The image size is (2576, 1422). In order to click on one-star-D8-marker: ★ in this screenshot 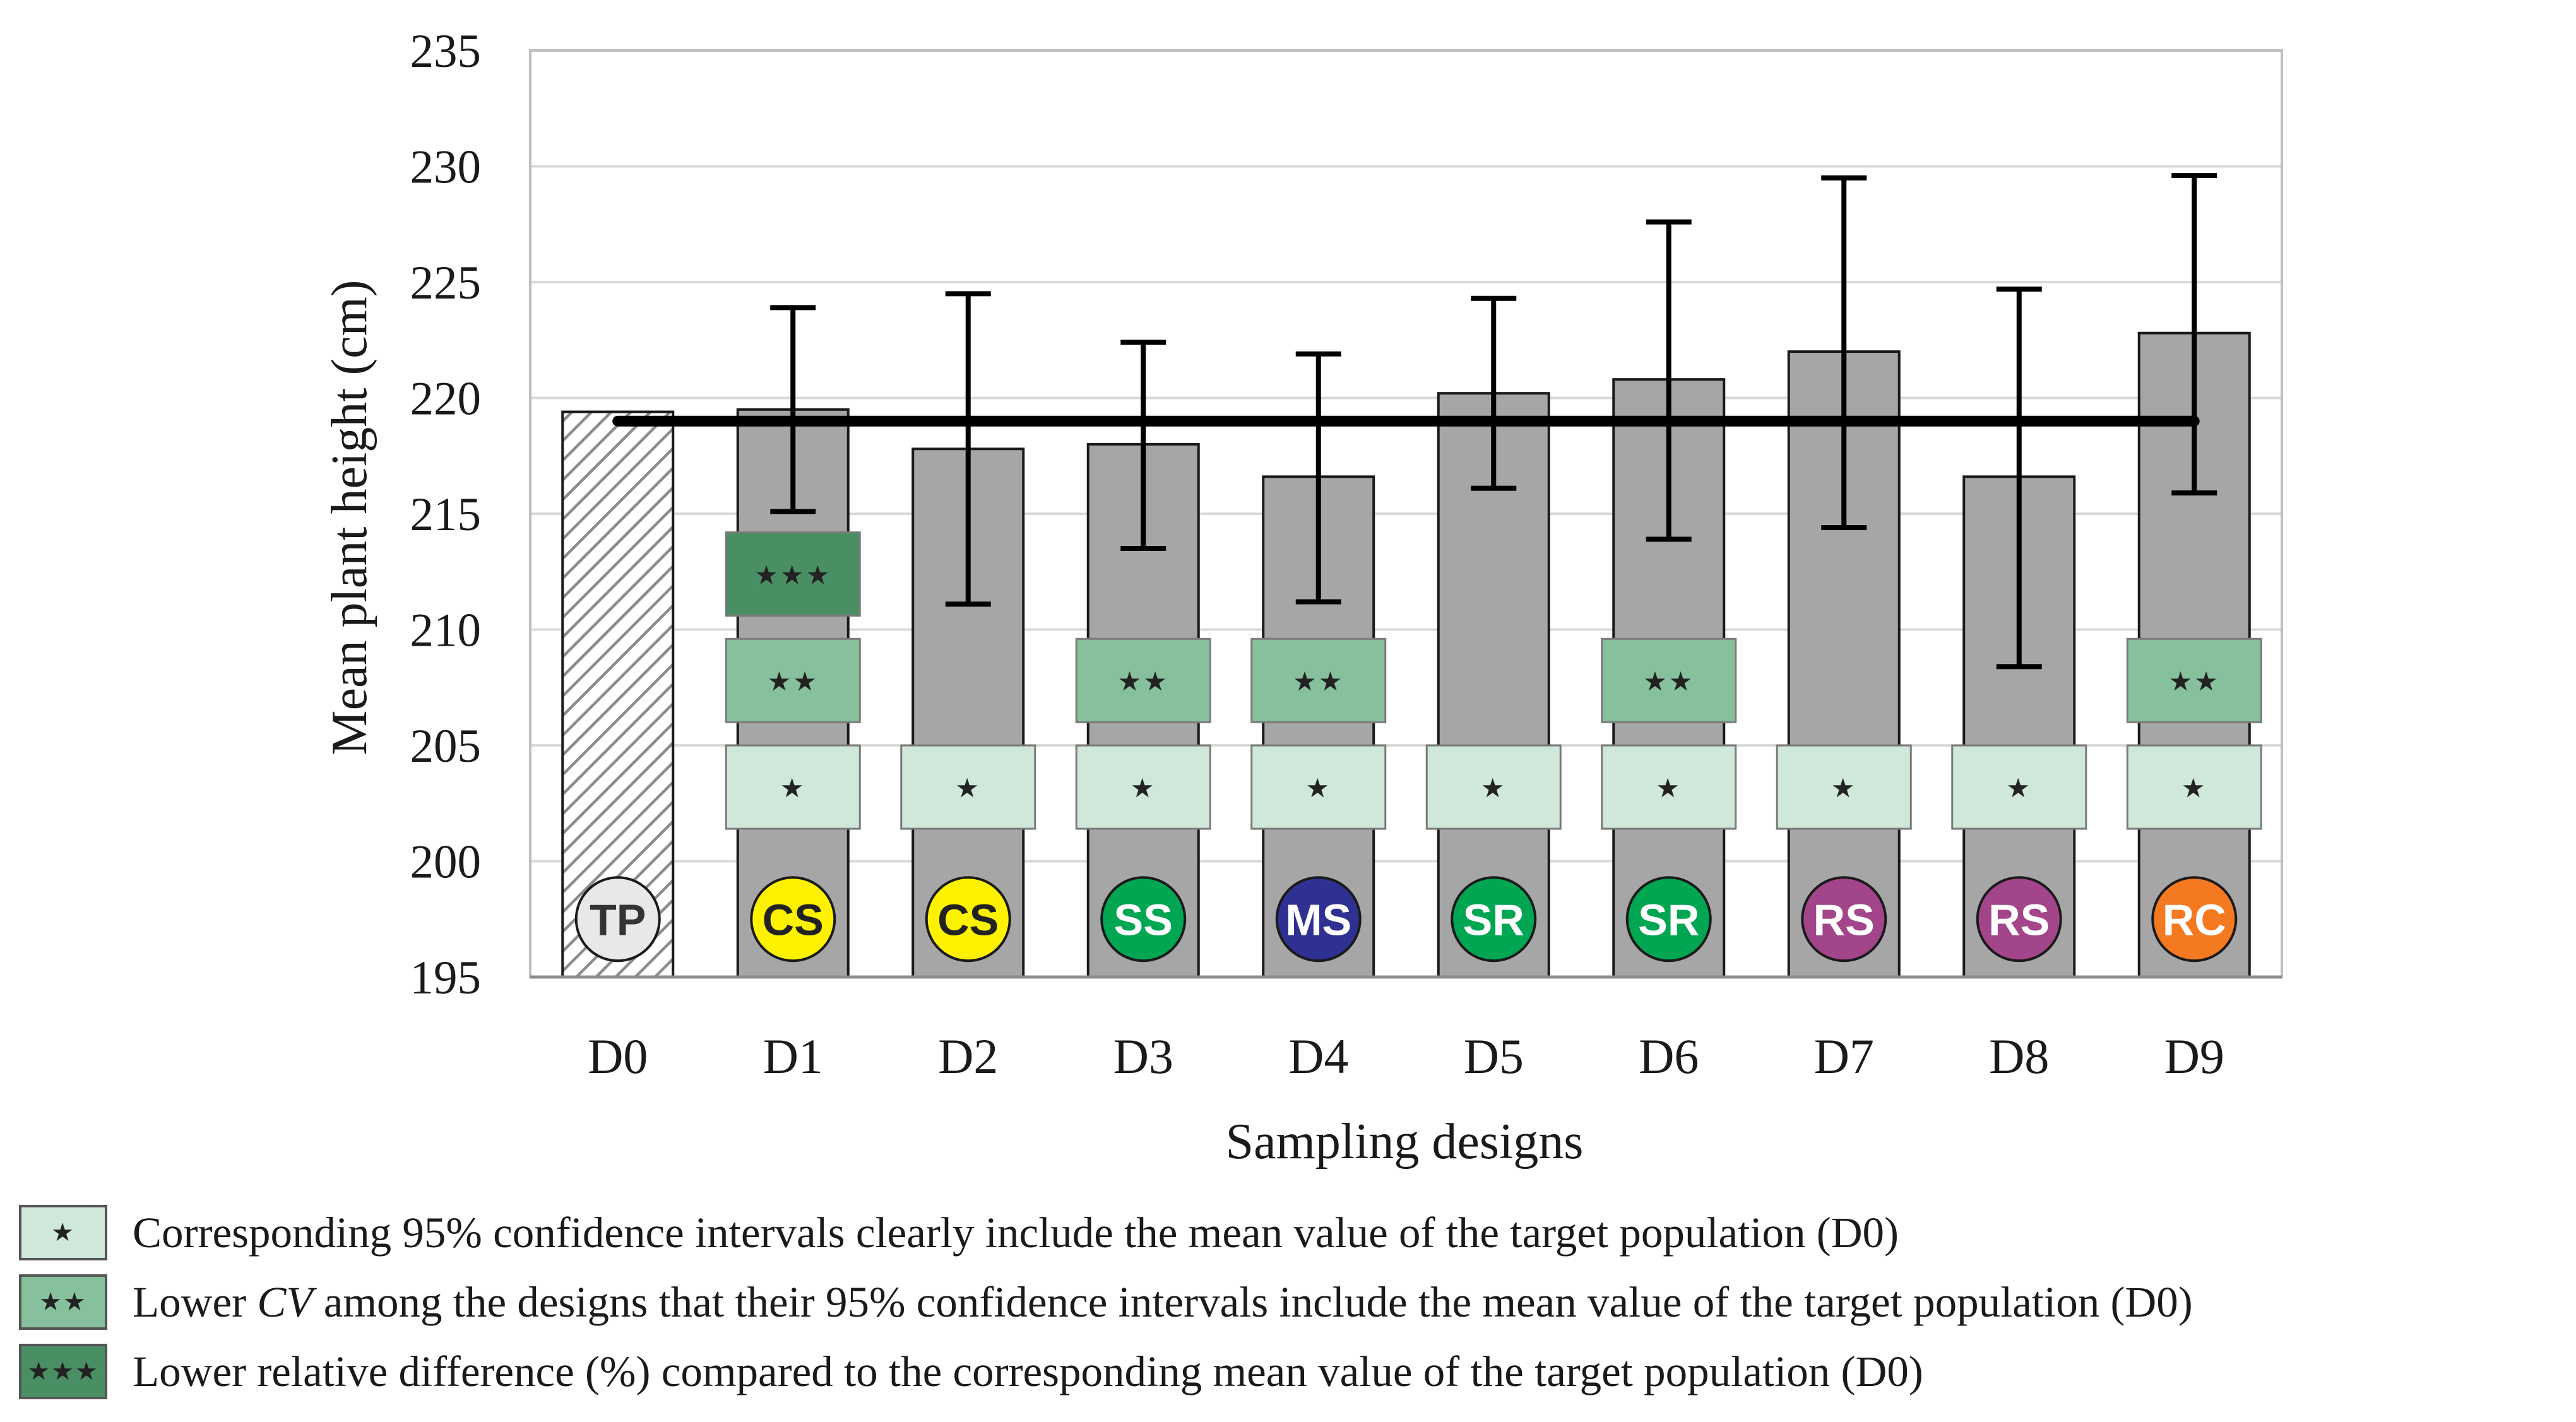, I will do `click(2019, 788)`.